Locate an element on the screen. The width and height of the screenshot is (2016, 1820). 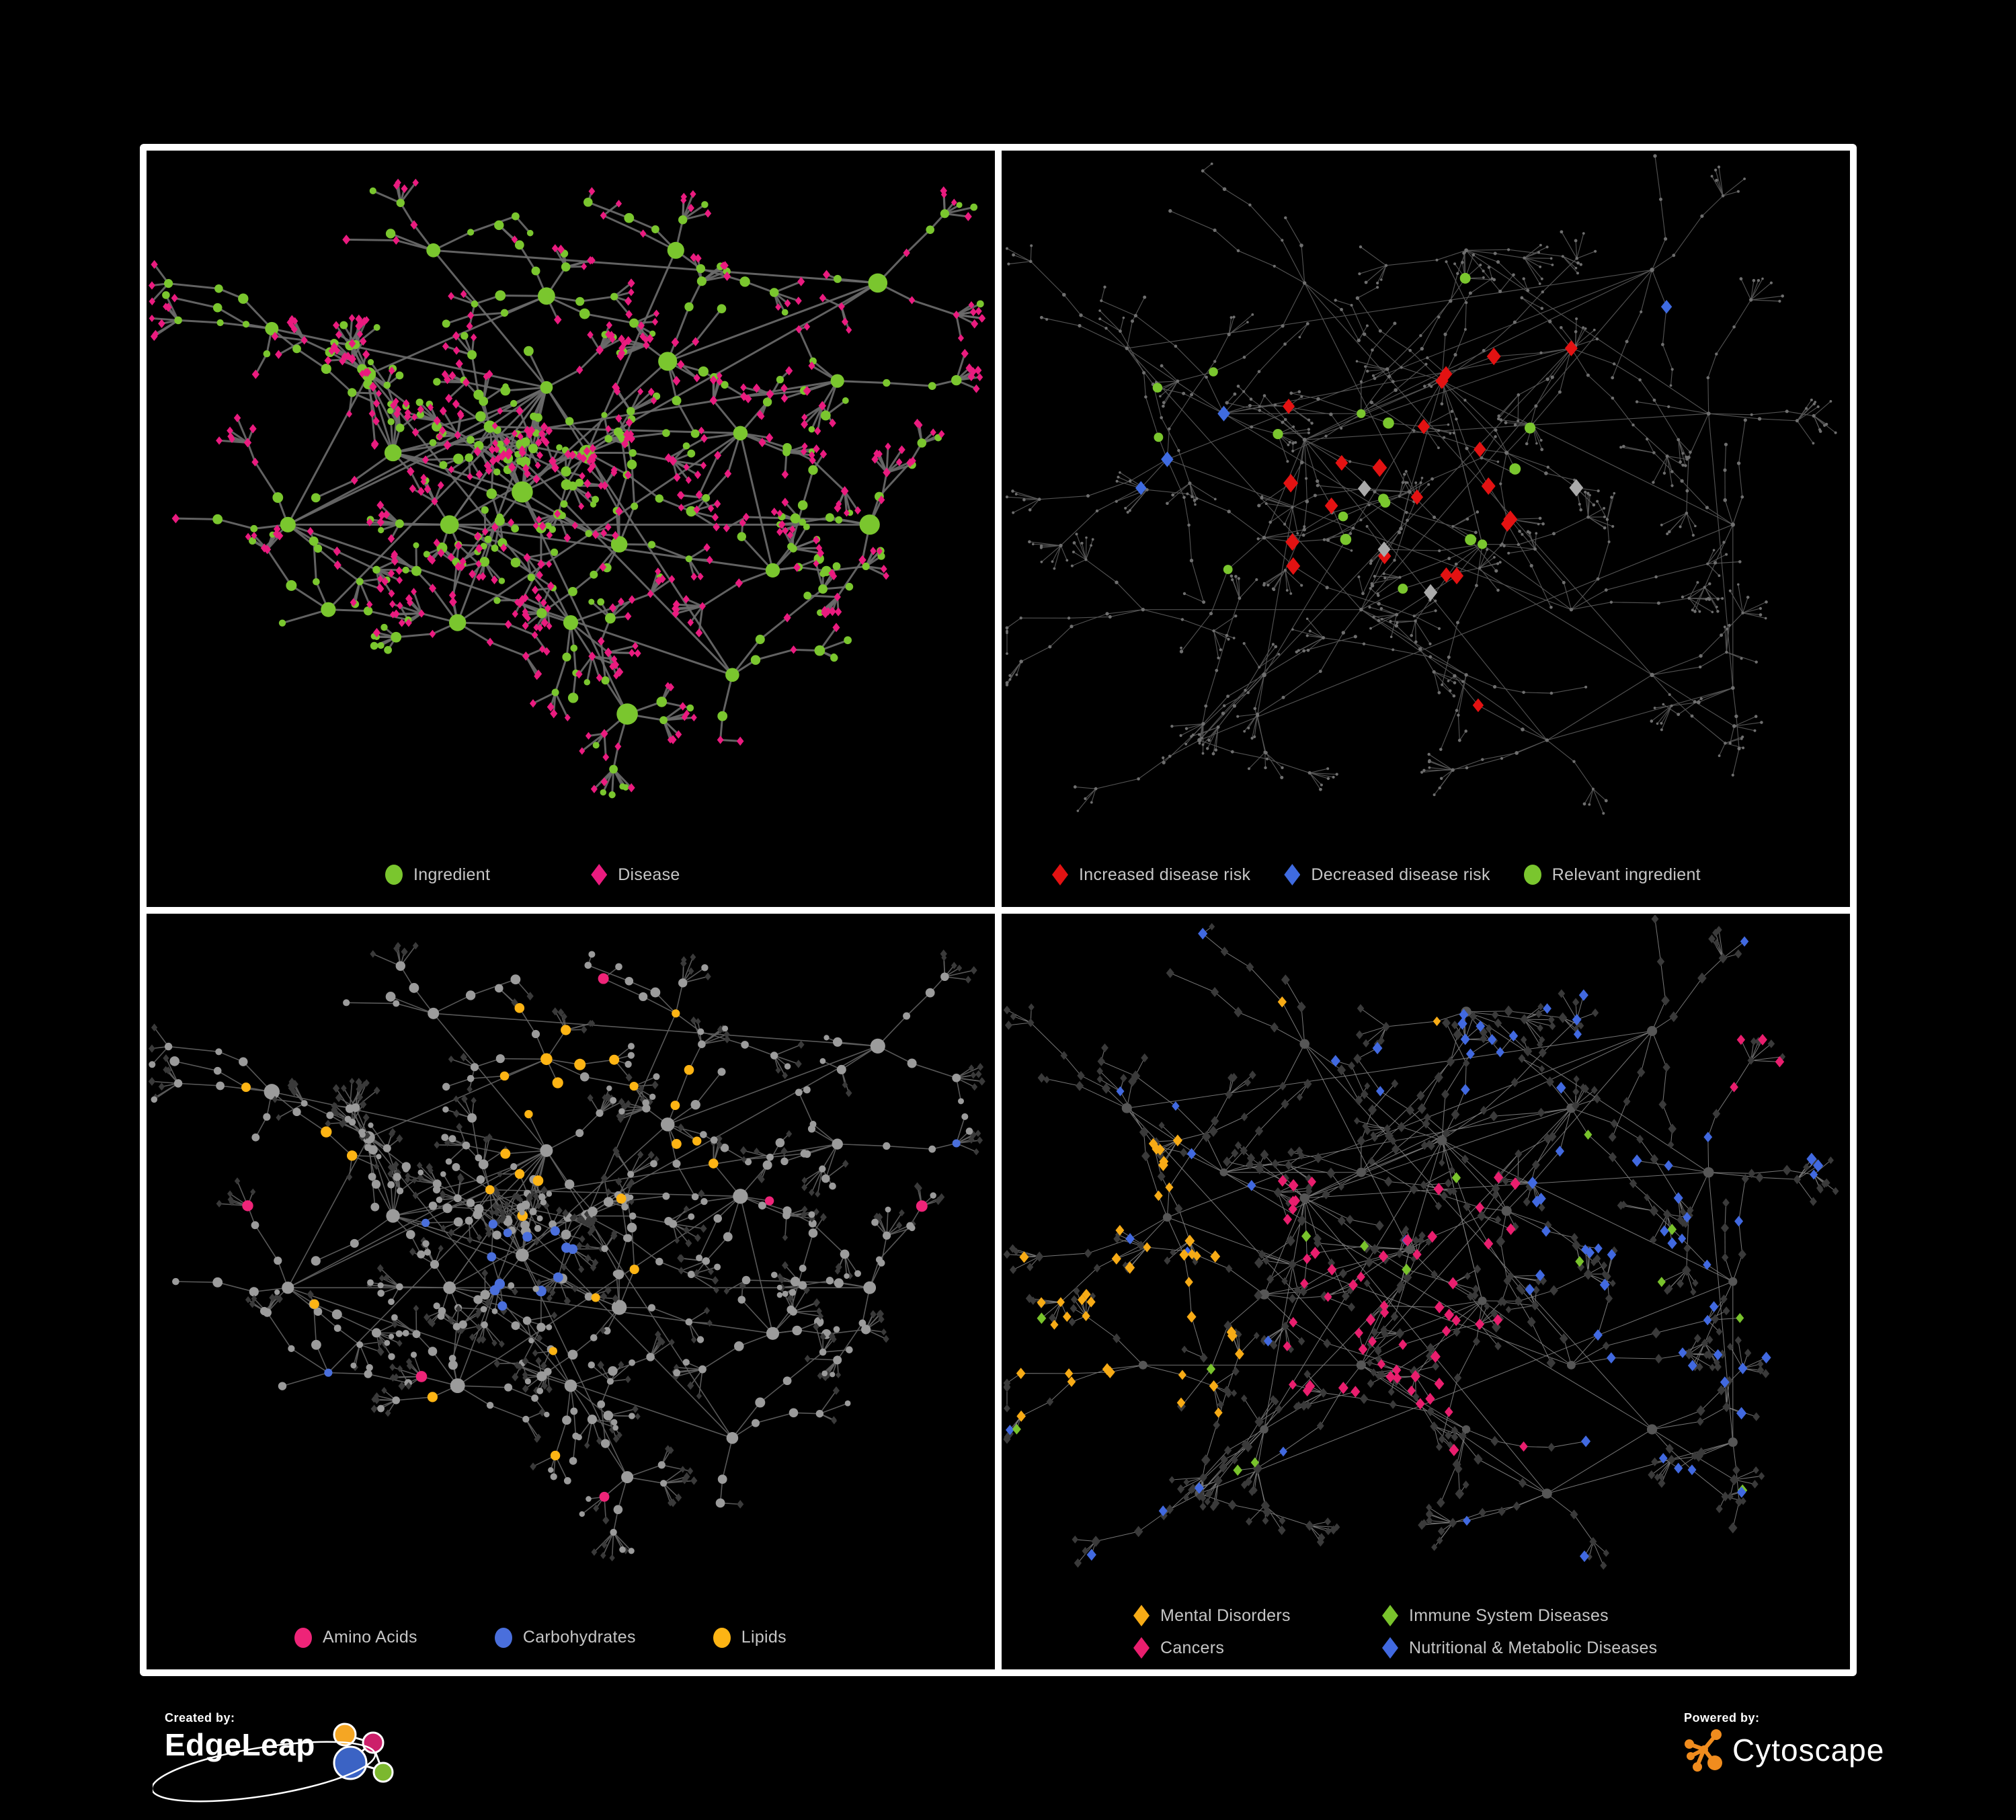
cytoscape-wordmark: Cytoscape is located at coordinates (1808, 1750).